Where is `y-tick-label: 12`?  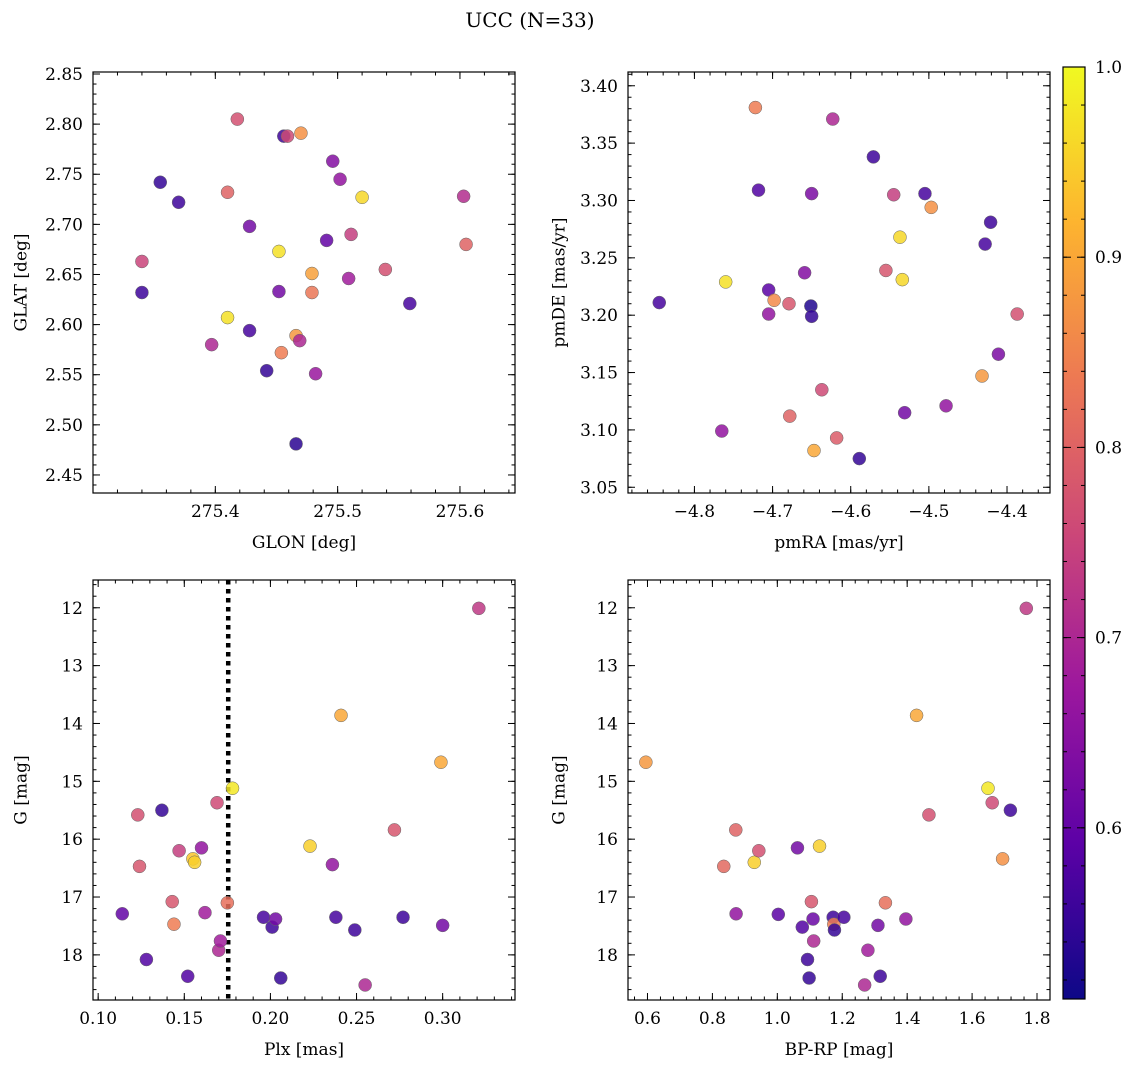
y-tick-label: 12 is located at coordinates (72, 609).